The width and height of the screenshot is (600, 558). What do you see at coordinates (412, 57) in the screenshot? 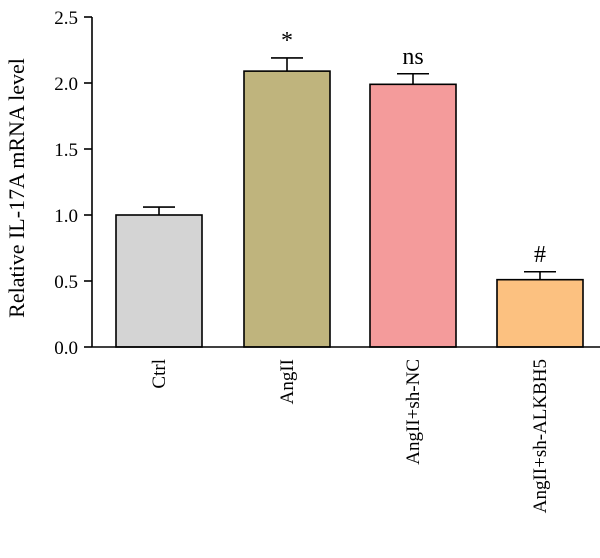
I see `significance-label: ns` at bounding box center [412, 57].